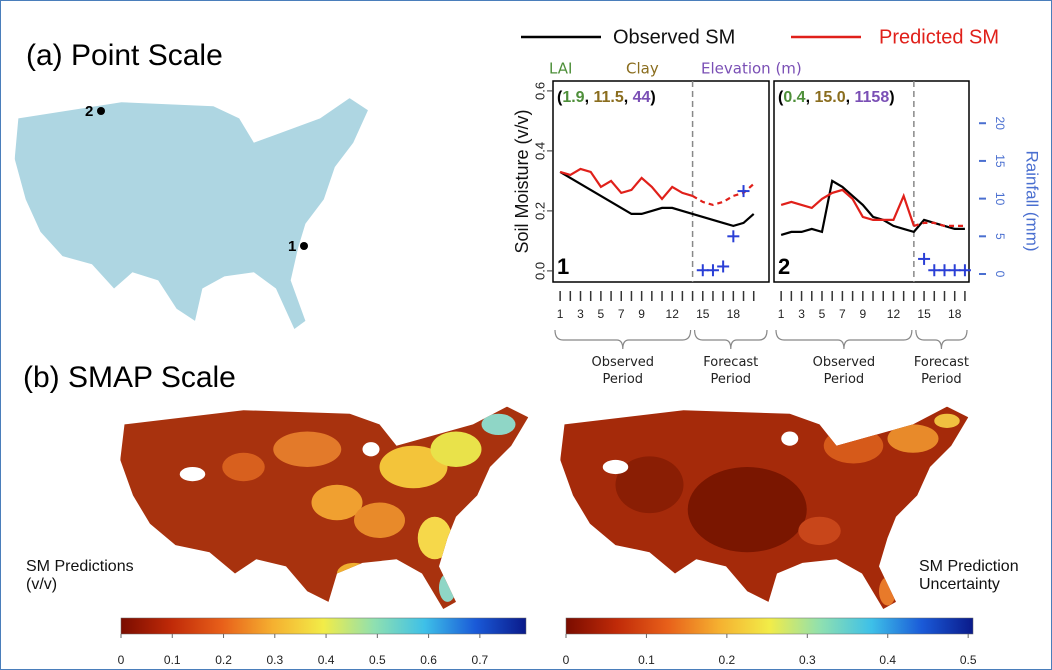 This screenshot has width=1052, height=670. Describe the element at coordinates (563, 266) in the screenshot. I see `site-number: 1` at that location.